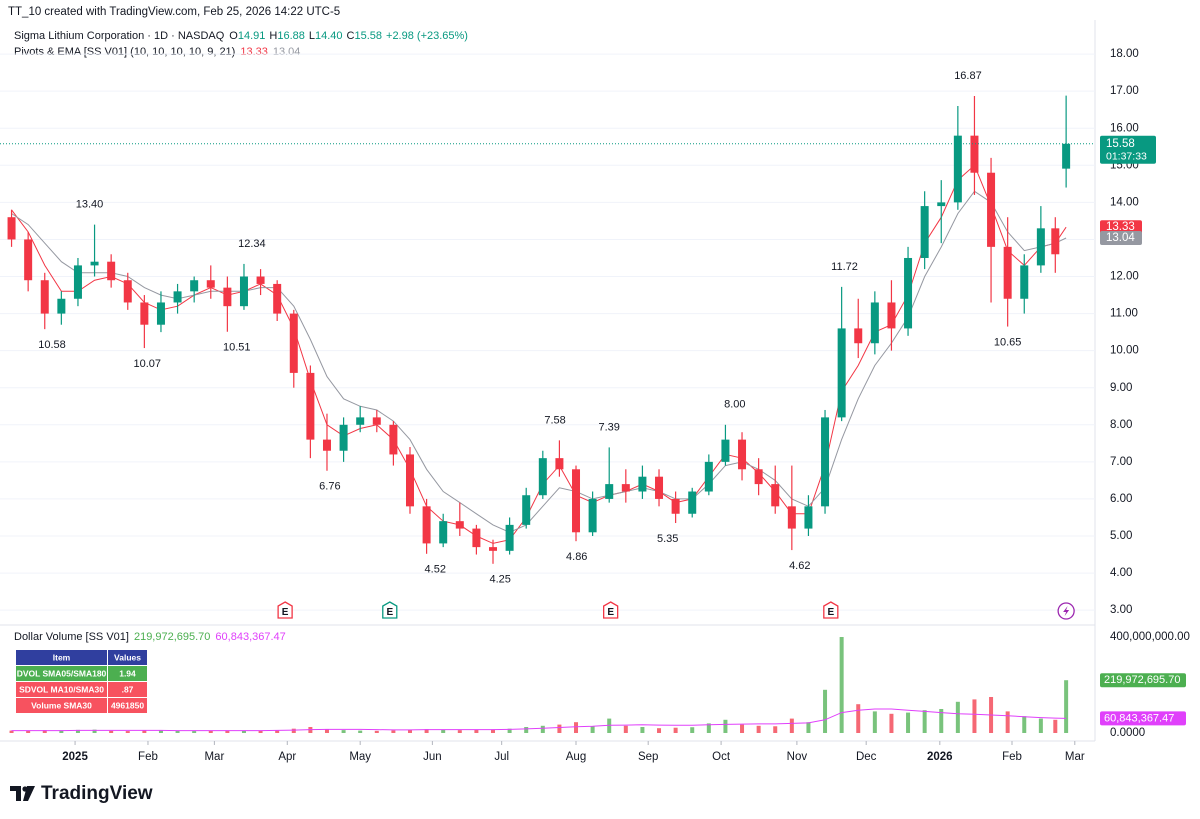 The height and width of the screenshot is (819, 1200). I want to click on volume-tag-label: 219,972,695.70, so click(1142, 680).